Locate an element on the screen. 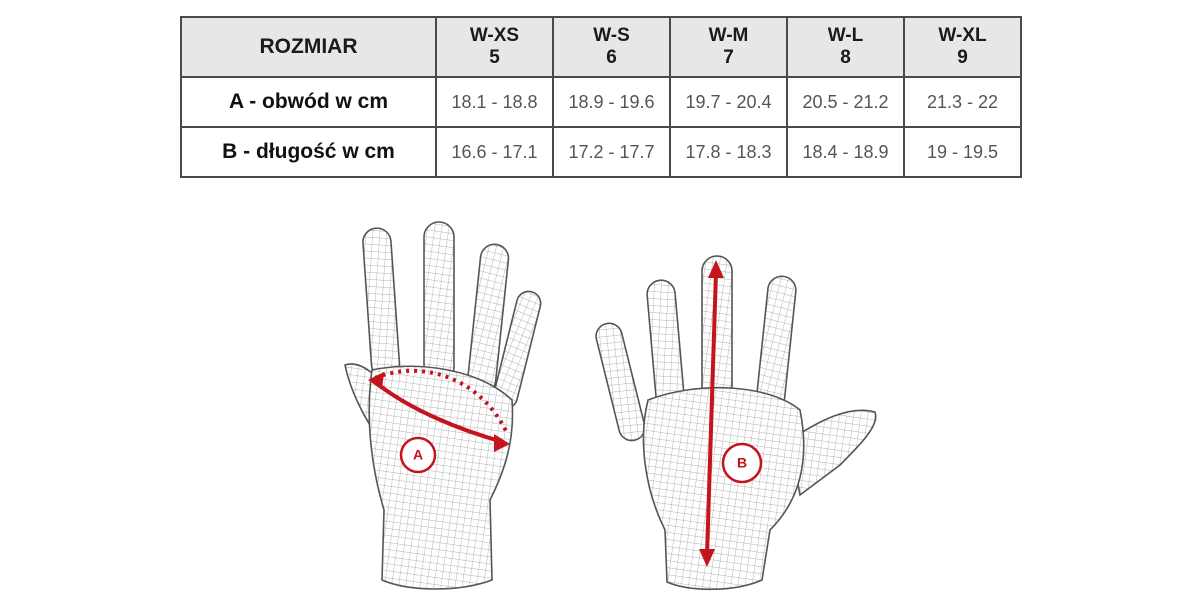 The image size is (1200, 600). size-number: 8 is located at coordinates (845, 57).